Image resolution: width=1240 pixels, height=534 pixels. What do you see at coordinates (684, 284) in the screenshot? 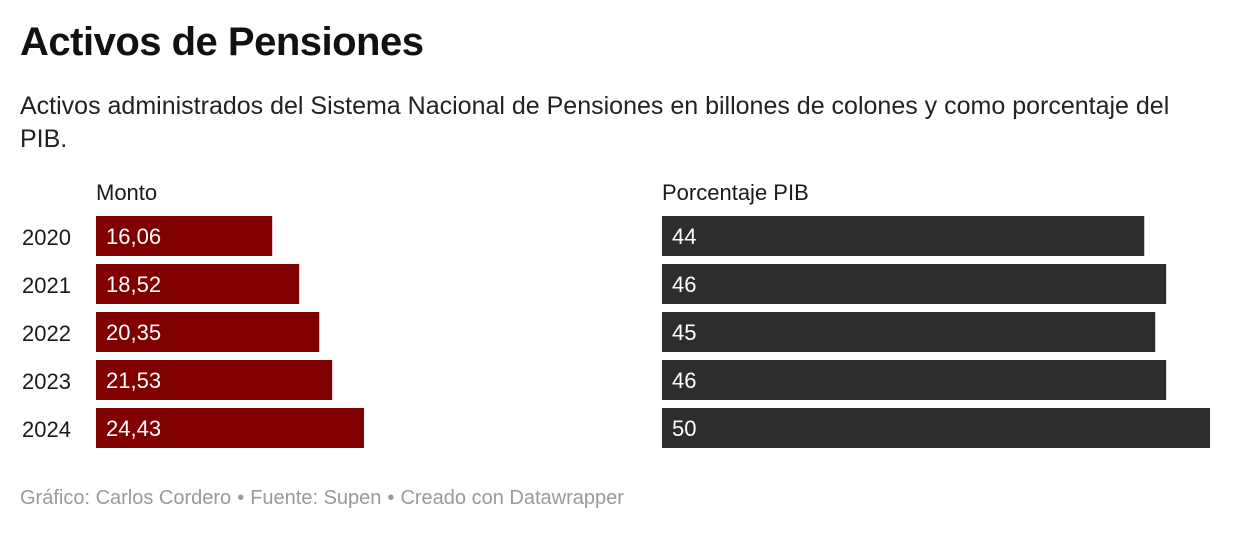
I see `data-label-porcentaje-pib-2021: 46` at bounding box center [684, 284].